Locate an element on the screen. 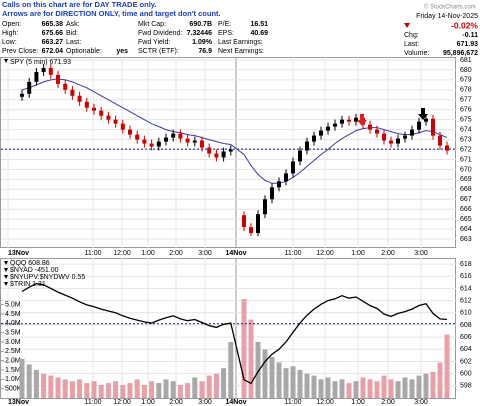 The height and width of the screenshot is (406, 480). y-tick-label: 2.5M is located at coordinates (13, 351).